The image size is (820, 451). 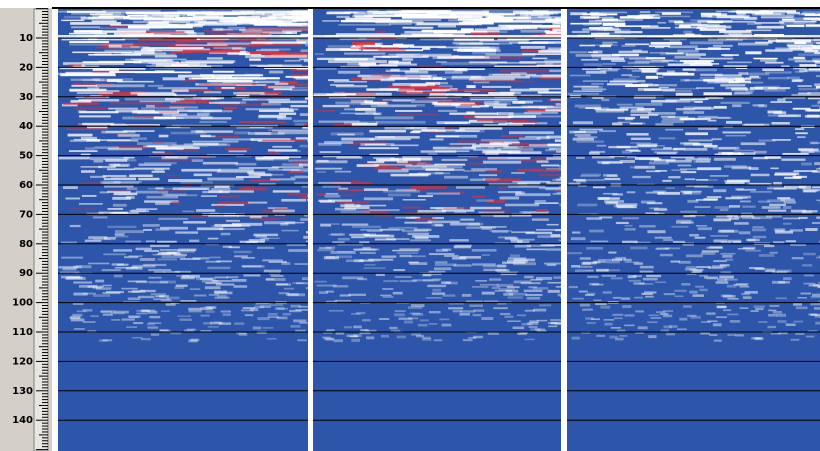 I want to click on ruler-label: 20, so click(x=26, y=67).